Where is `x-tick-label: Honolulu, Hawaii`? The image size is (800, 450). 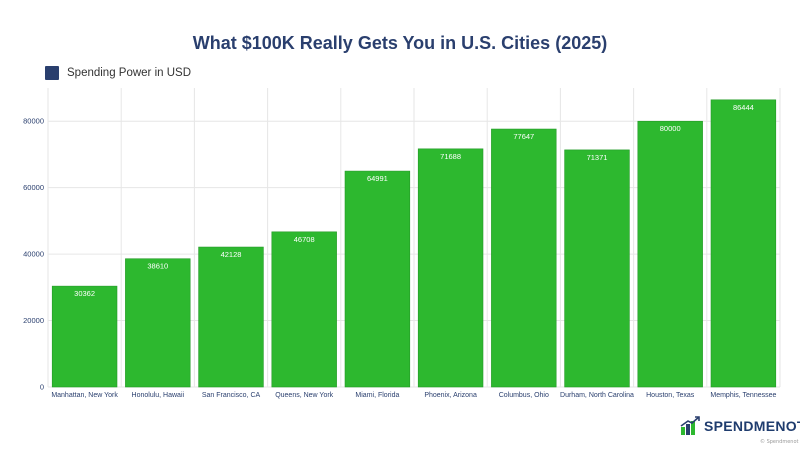
x-tick-label: Honolulu, Hawaii is located at coordinates (158, 395).